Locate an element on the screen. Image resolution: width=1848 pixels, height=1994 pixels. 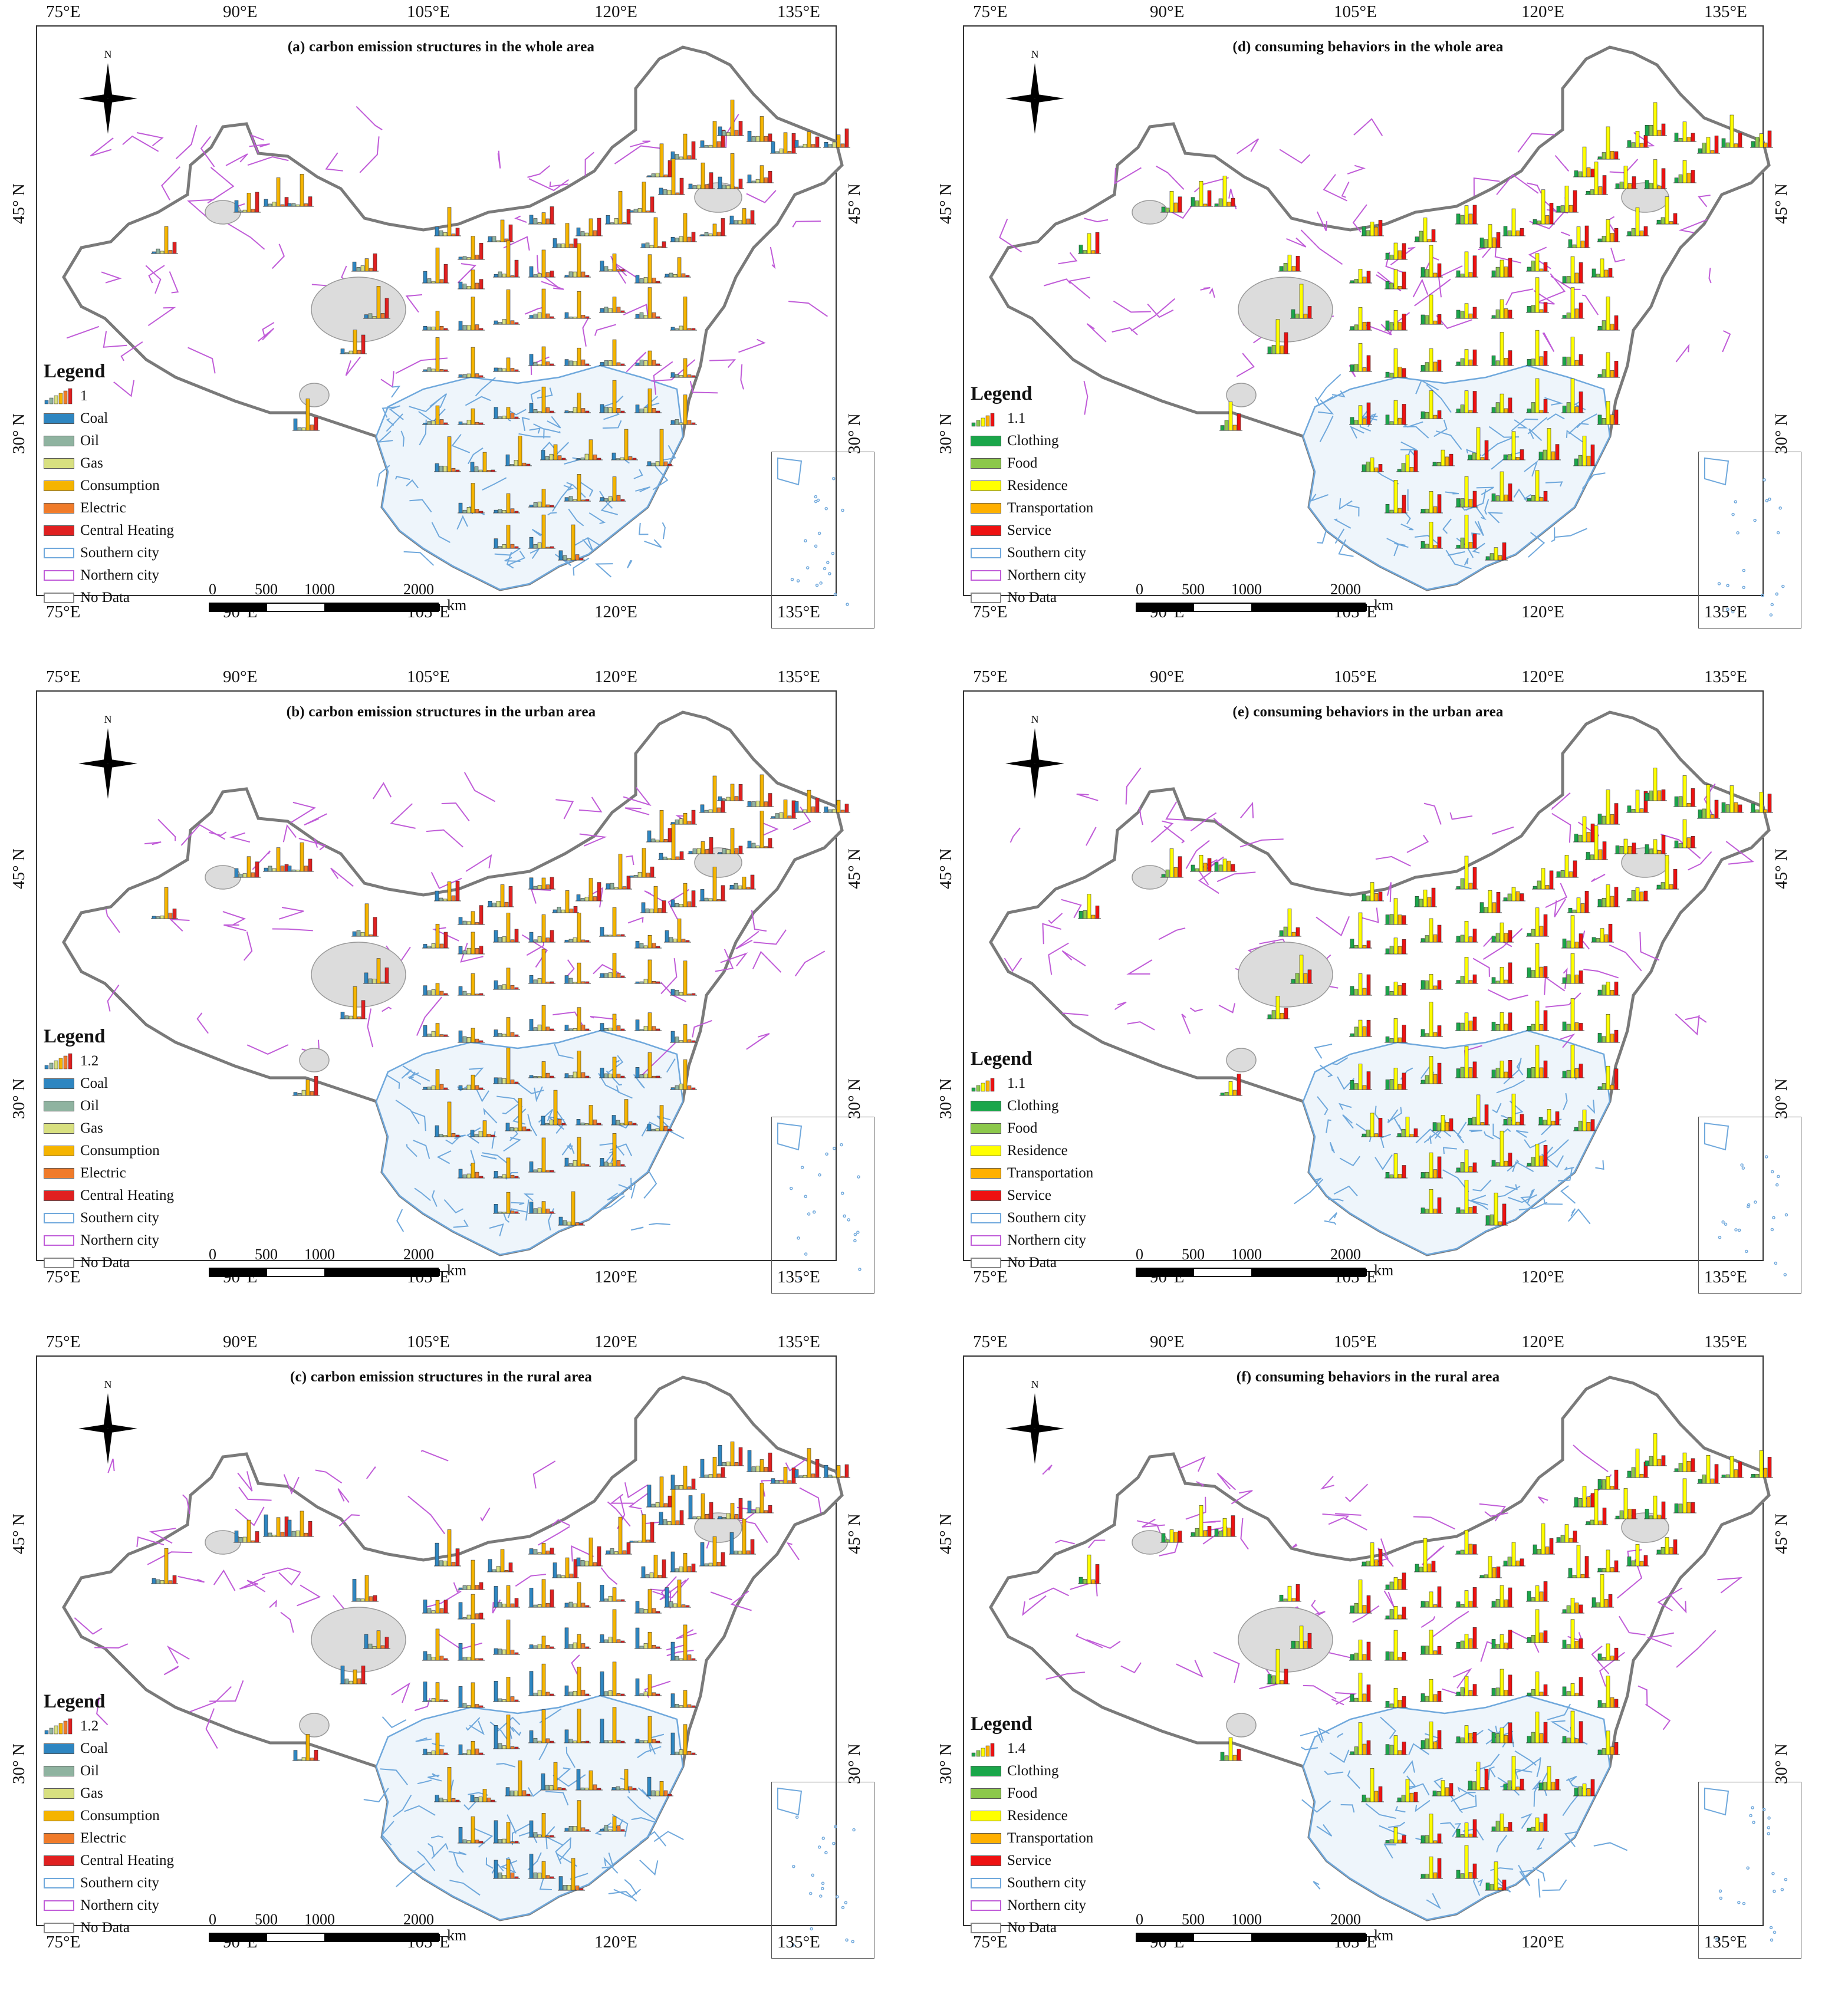
legend-item: Southern city is located at coordinates (150, 1218).